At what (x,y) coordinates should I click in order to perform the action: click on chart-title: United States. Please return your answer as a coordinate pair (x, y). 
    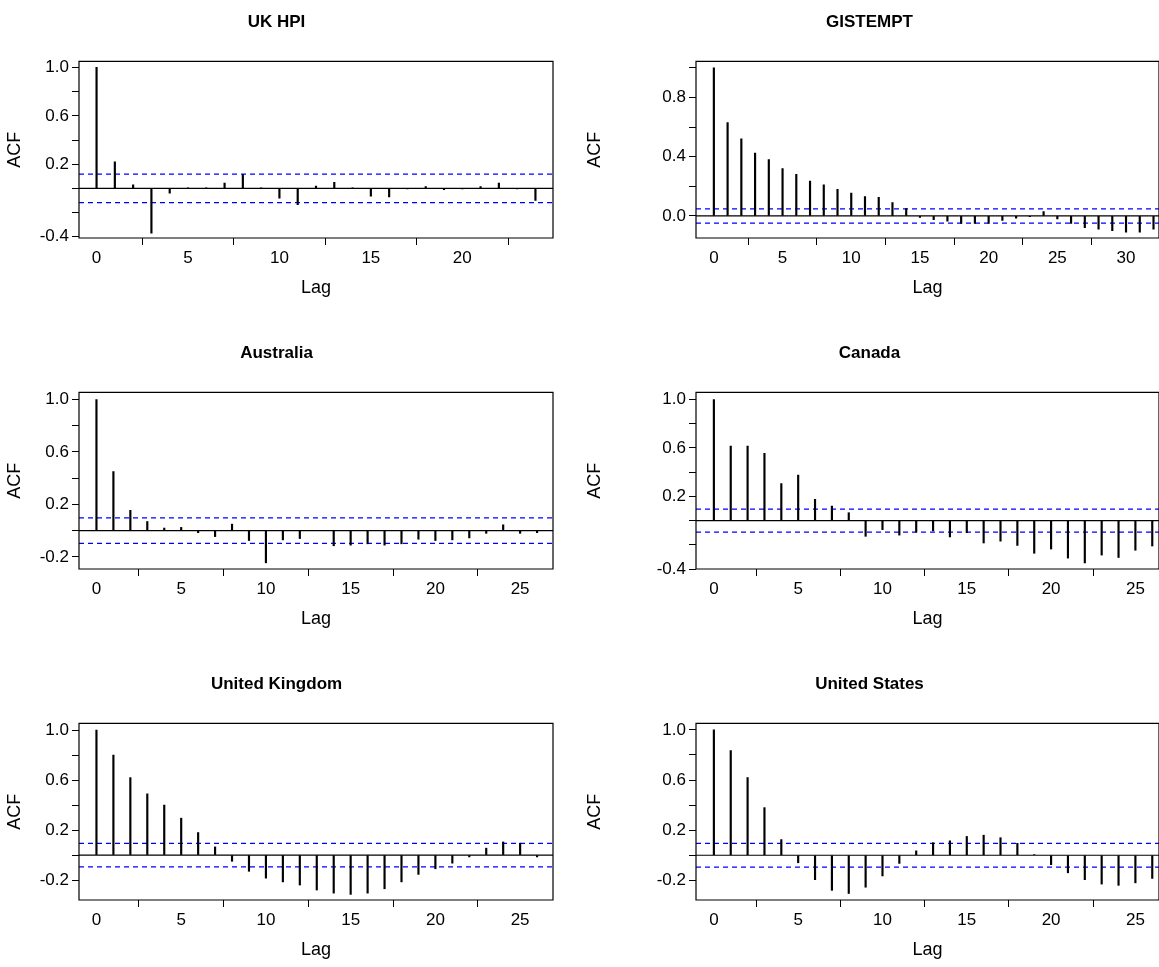
    Looking at the image, I should click on (869, 683).